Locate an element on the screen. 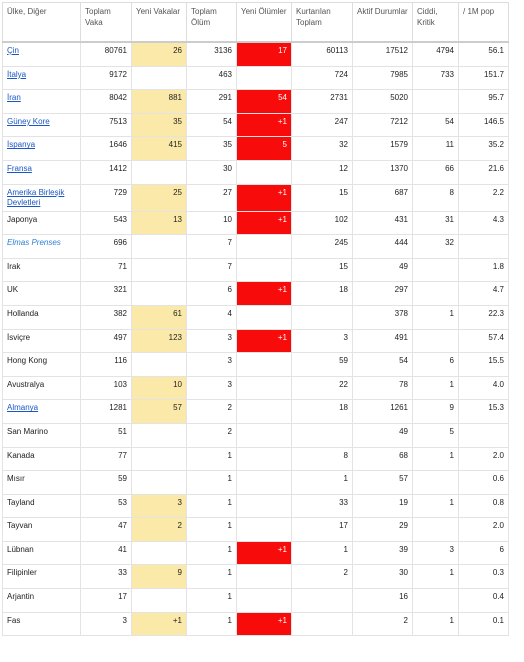  country-name: Mısır is located at coordinates (16, 479).